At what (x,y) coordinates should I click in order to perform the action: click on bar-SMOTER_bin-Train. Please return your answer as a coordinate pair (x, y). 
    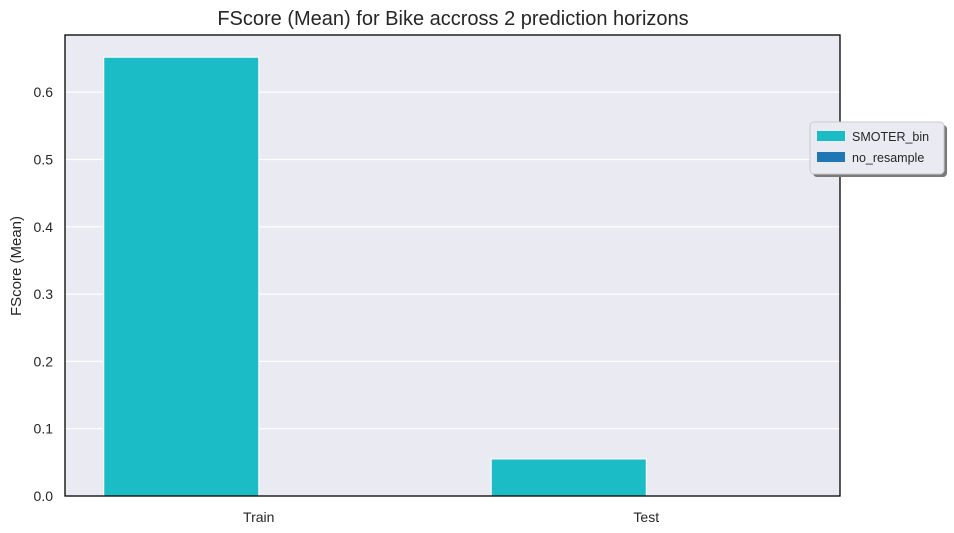
    Looking at the image, I should click on (181, 276).